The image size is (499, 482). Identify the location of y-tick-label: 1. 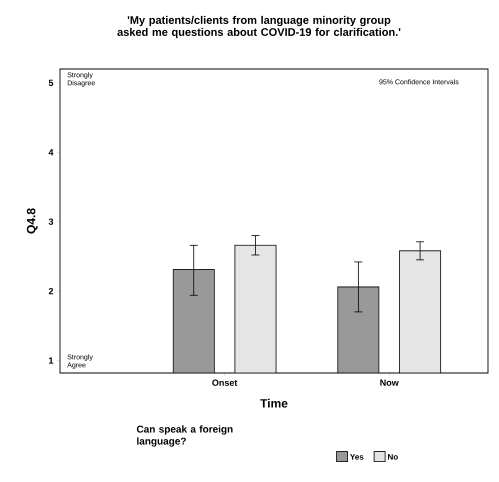
(51, 360).